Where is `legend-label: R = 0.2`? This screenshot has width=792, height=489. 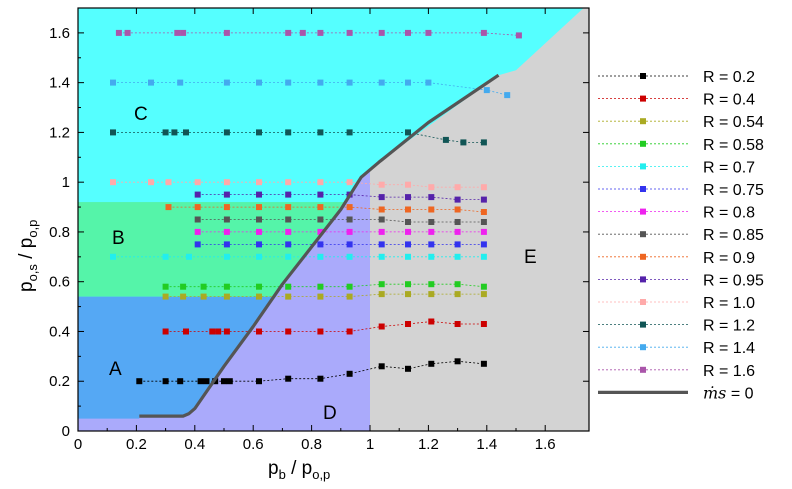 legend-label: R = 0.2 is located at coordinates (729, 77).